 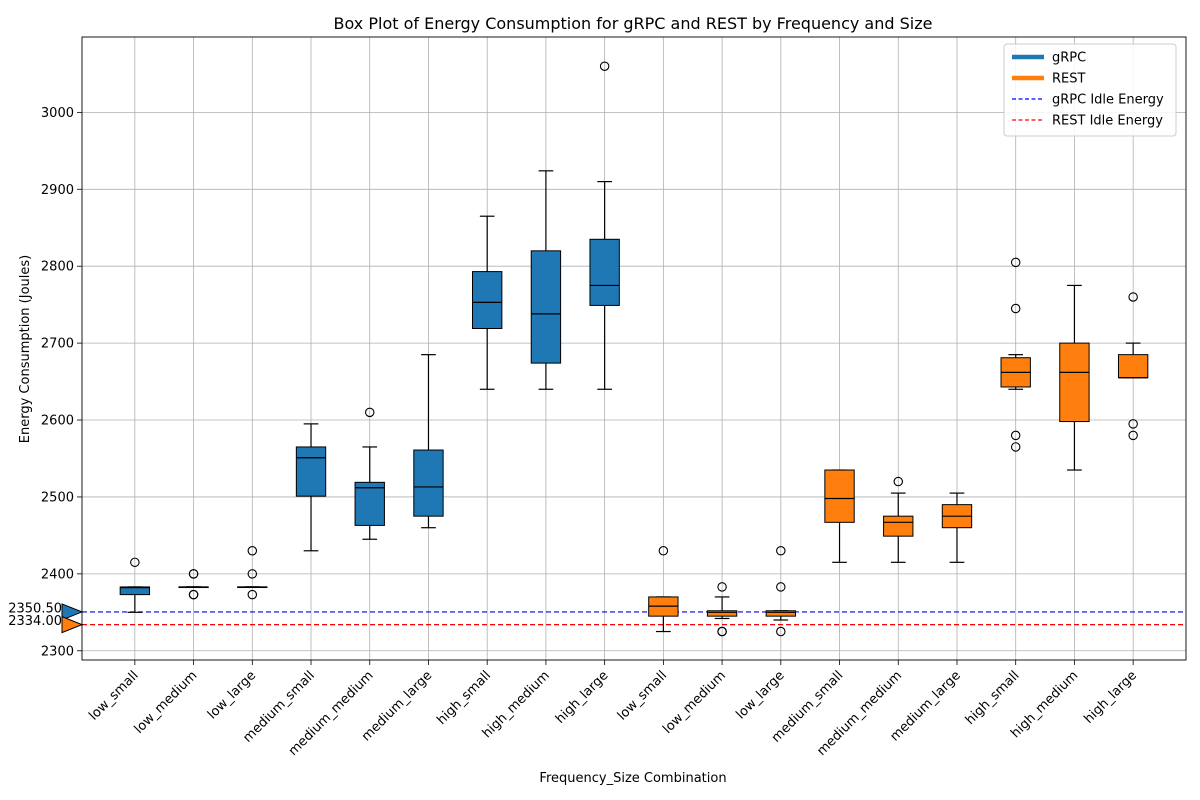 I want to click on box-grpc-low_medium, so click(x=193, y=584).